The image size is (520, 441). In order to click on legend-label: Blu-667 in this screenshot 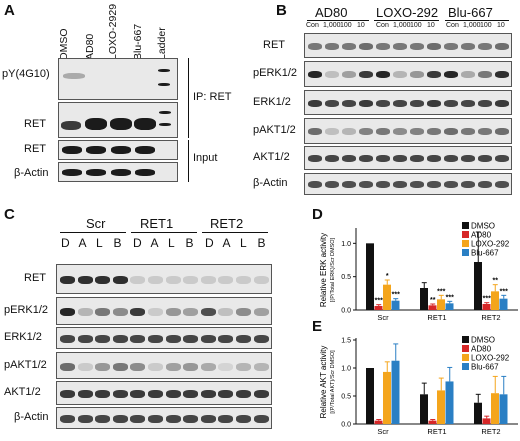, I will do `click(485, 253)`.